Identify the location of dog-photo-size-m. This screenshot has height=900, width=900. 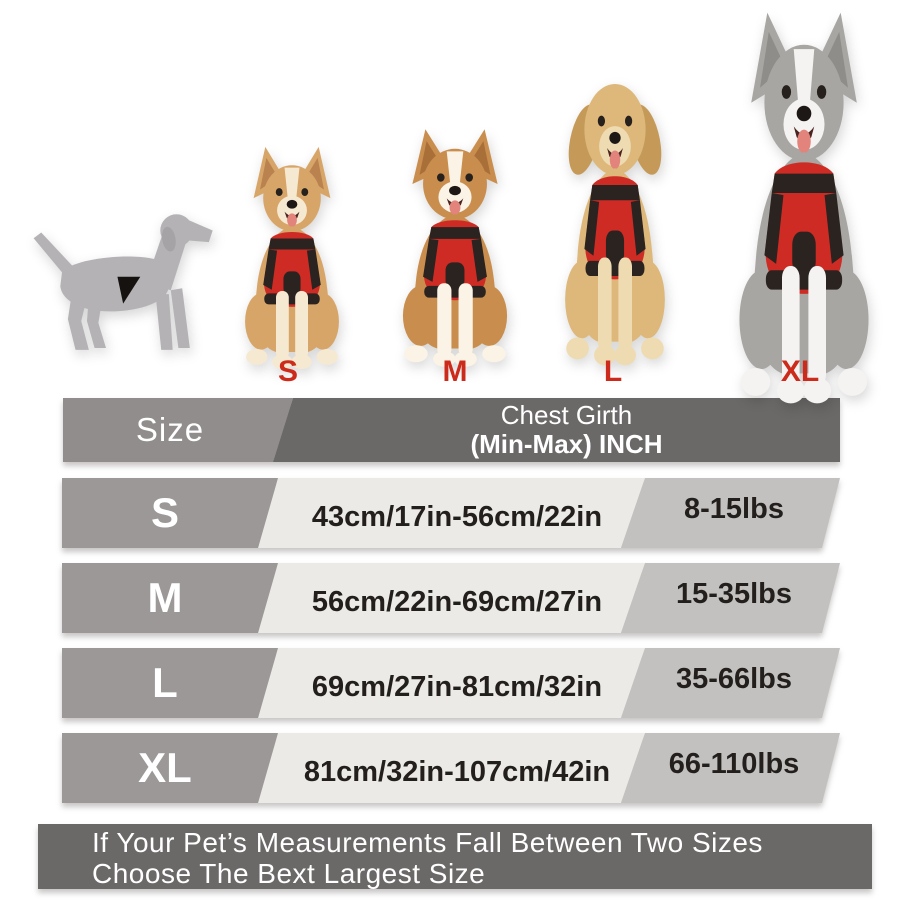
(455, 248).